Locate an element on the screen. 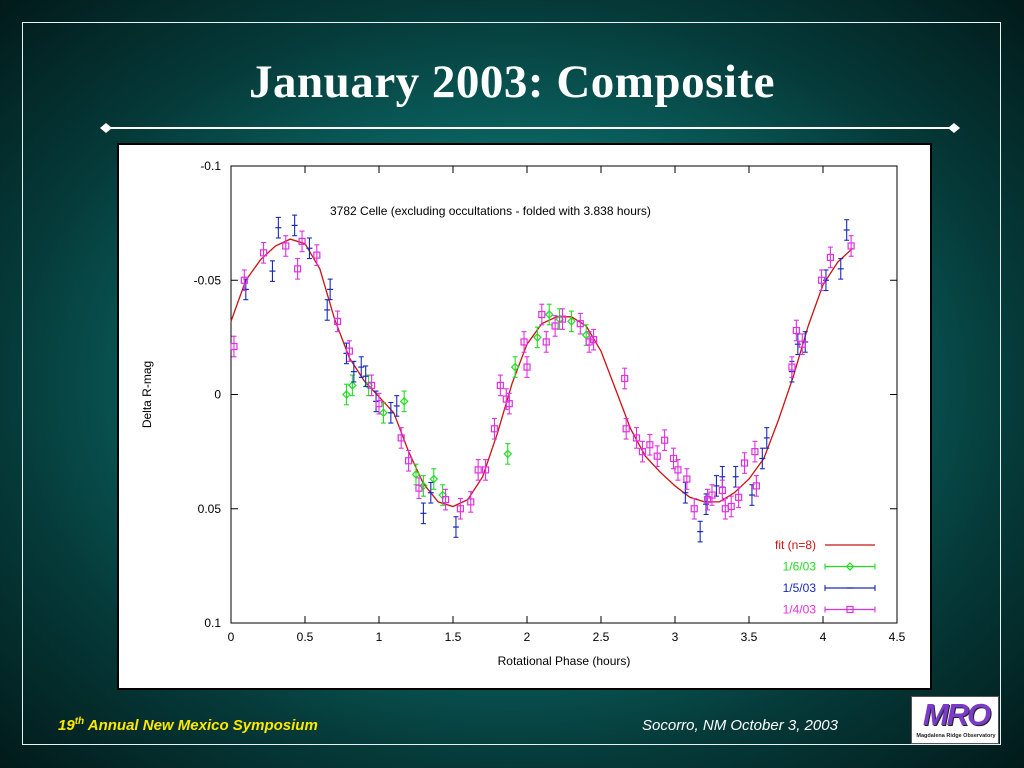 This screenshot has height=768, width=1024. mro-logo-mark: MRO is located at coordinates (956, 714).